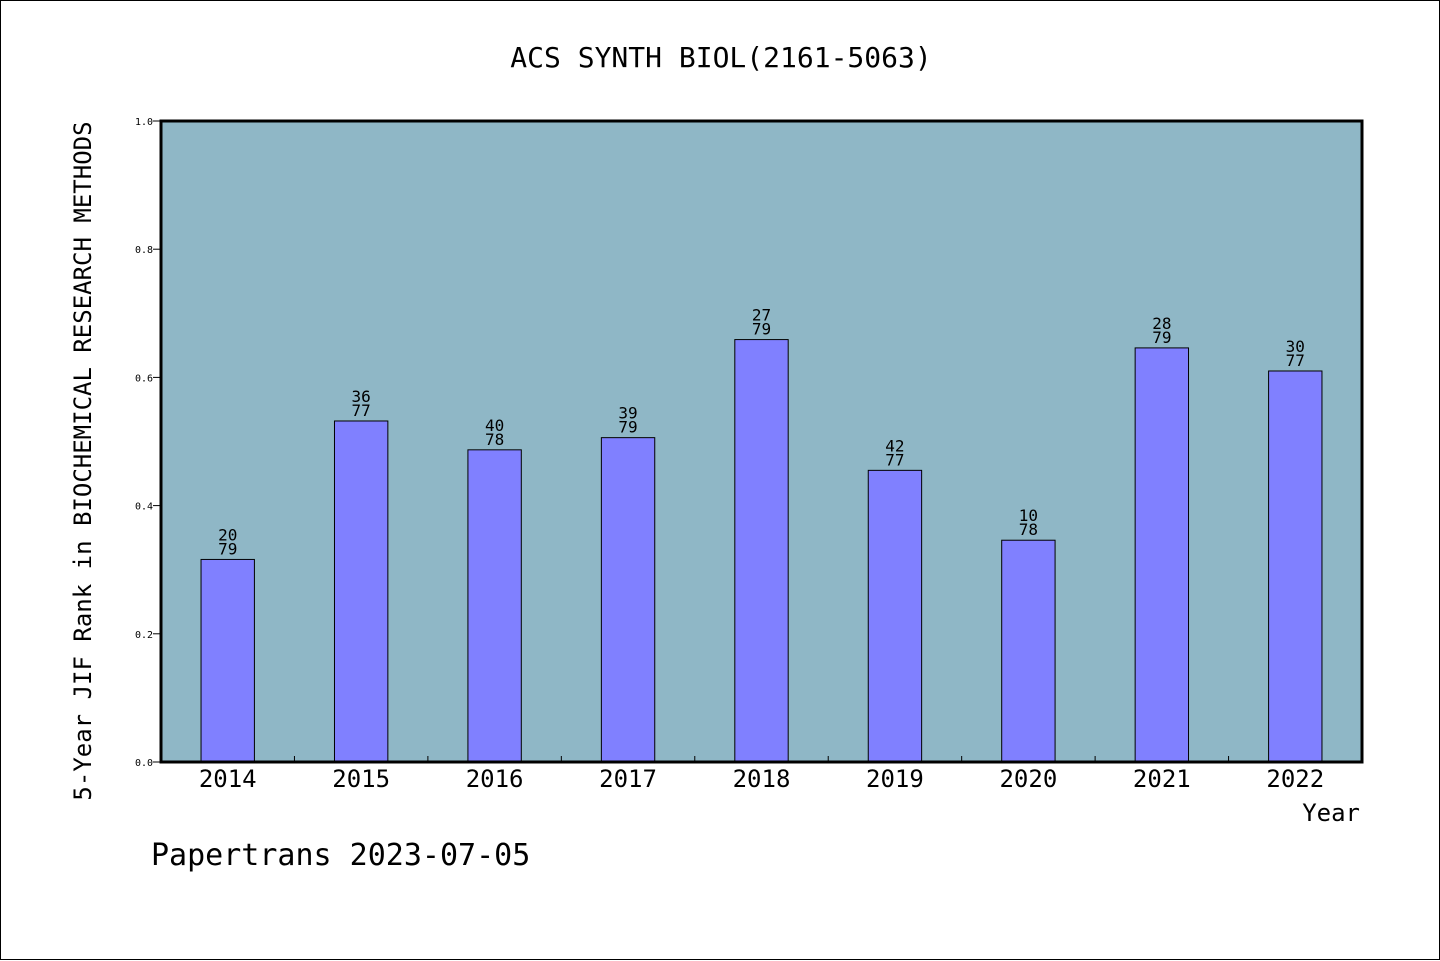 The width and height of the screenshot is (1440, 961). What do you see at coordinates (762, 779) in the screenshot?
I see `x-tick-label: 2018` at bounding box center [762, 779].